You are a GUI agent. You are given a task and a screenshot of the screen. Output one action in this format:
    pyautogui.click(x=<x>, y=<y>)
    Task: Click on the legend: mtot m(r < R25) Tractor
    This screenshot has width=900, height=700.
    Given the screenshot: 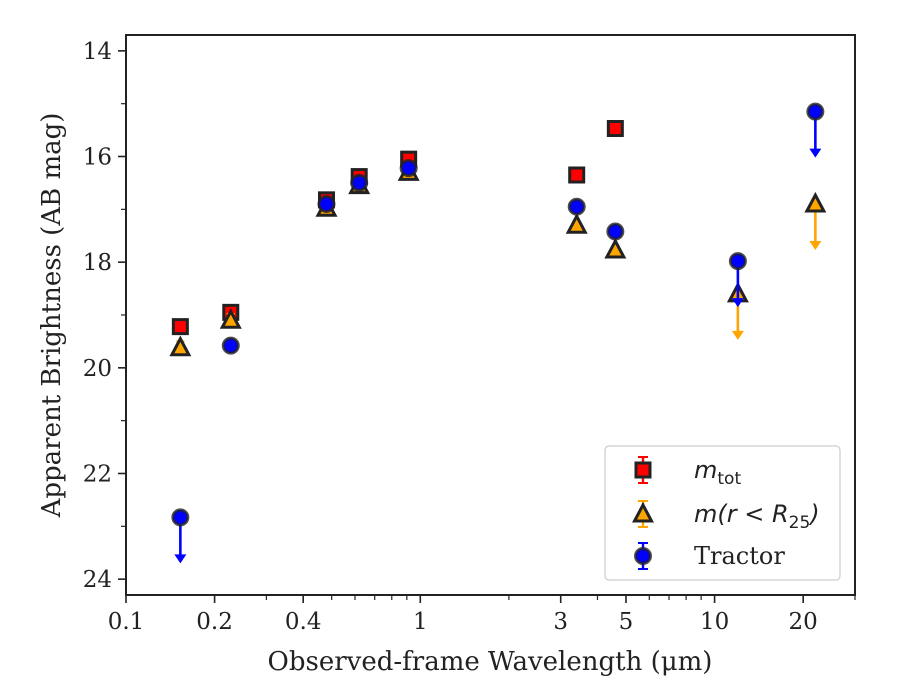 What is the action you would take?
    pyautogui.click(x=722, y=513)
    